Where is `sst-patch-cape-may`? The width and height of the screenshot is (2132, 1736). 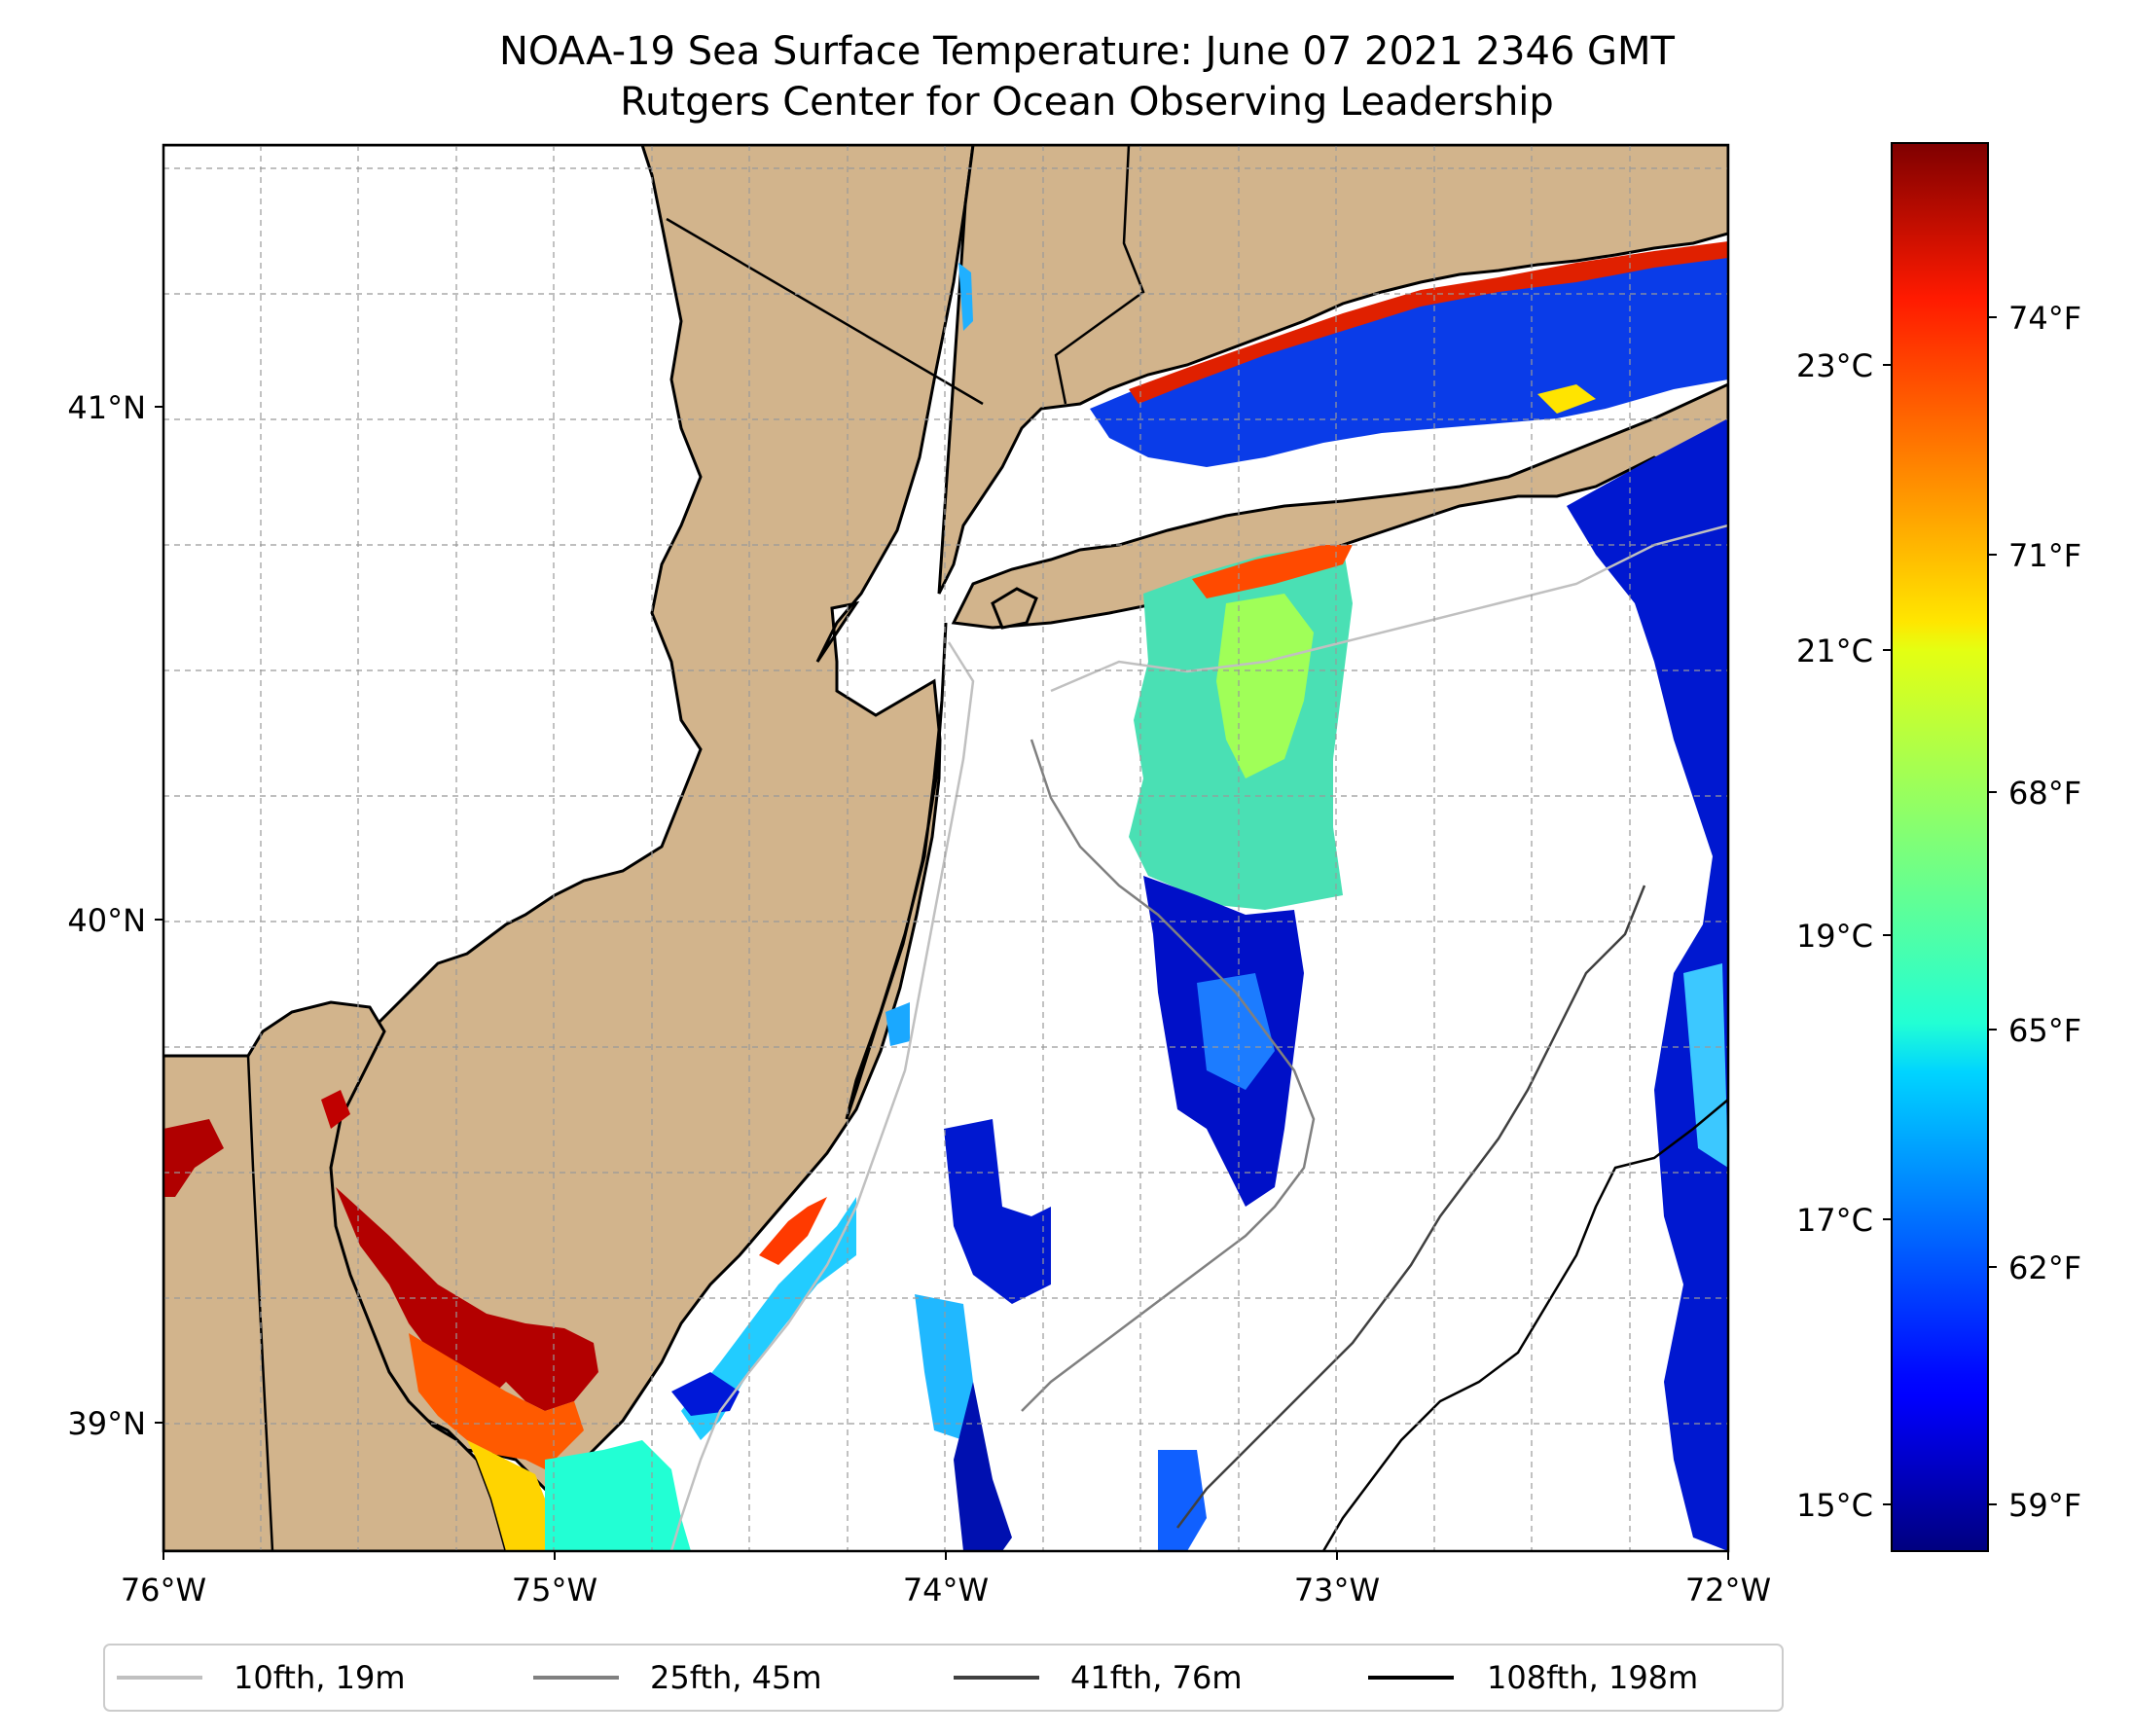
sst-patch-cape-may is located at coordinates (618, 1496).